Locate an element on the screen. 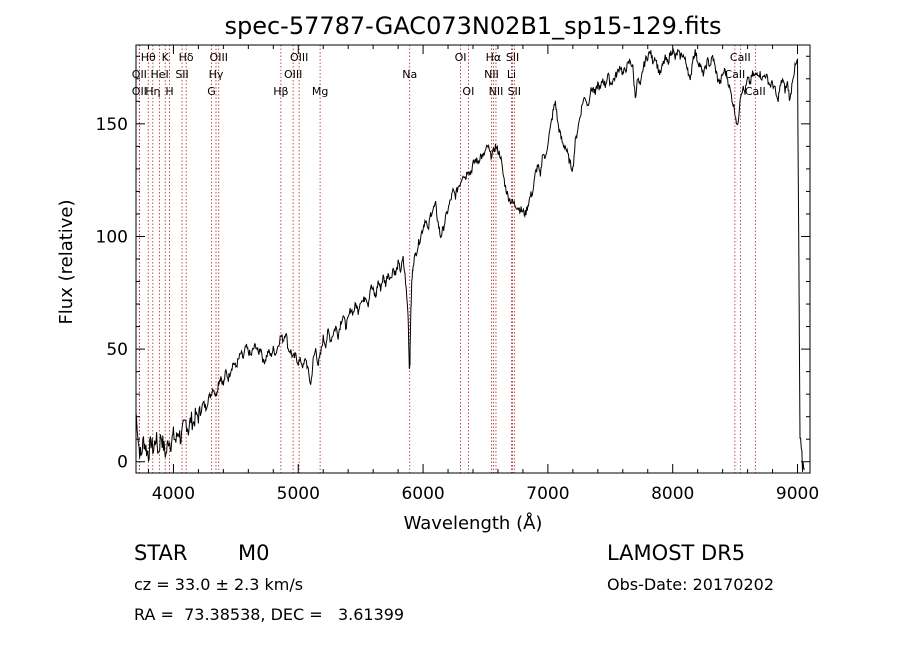 The height and width of the screenshot is (649, 900). obs-date: Obs-Date: 20170202 is located at coordinates (691, 584).